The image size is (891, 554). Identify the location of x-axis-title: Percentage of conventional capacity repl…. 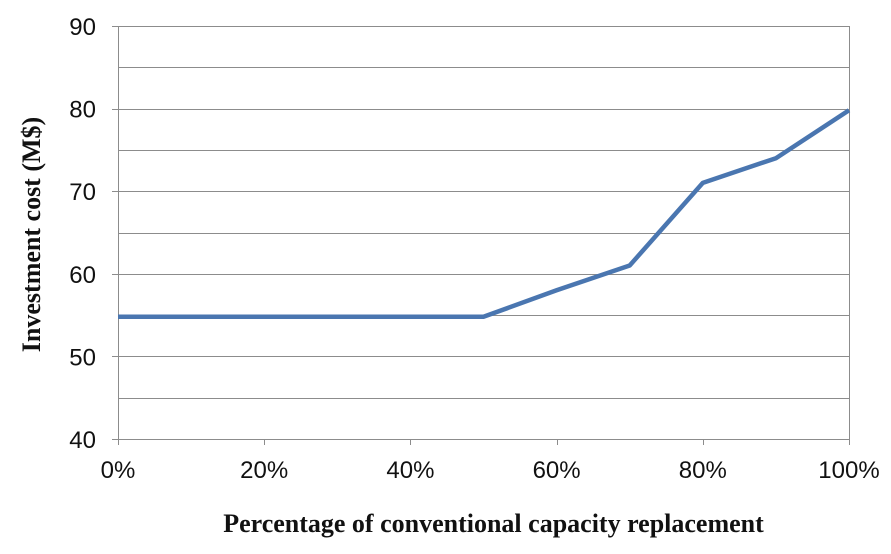
(493, 523).